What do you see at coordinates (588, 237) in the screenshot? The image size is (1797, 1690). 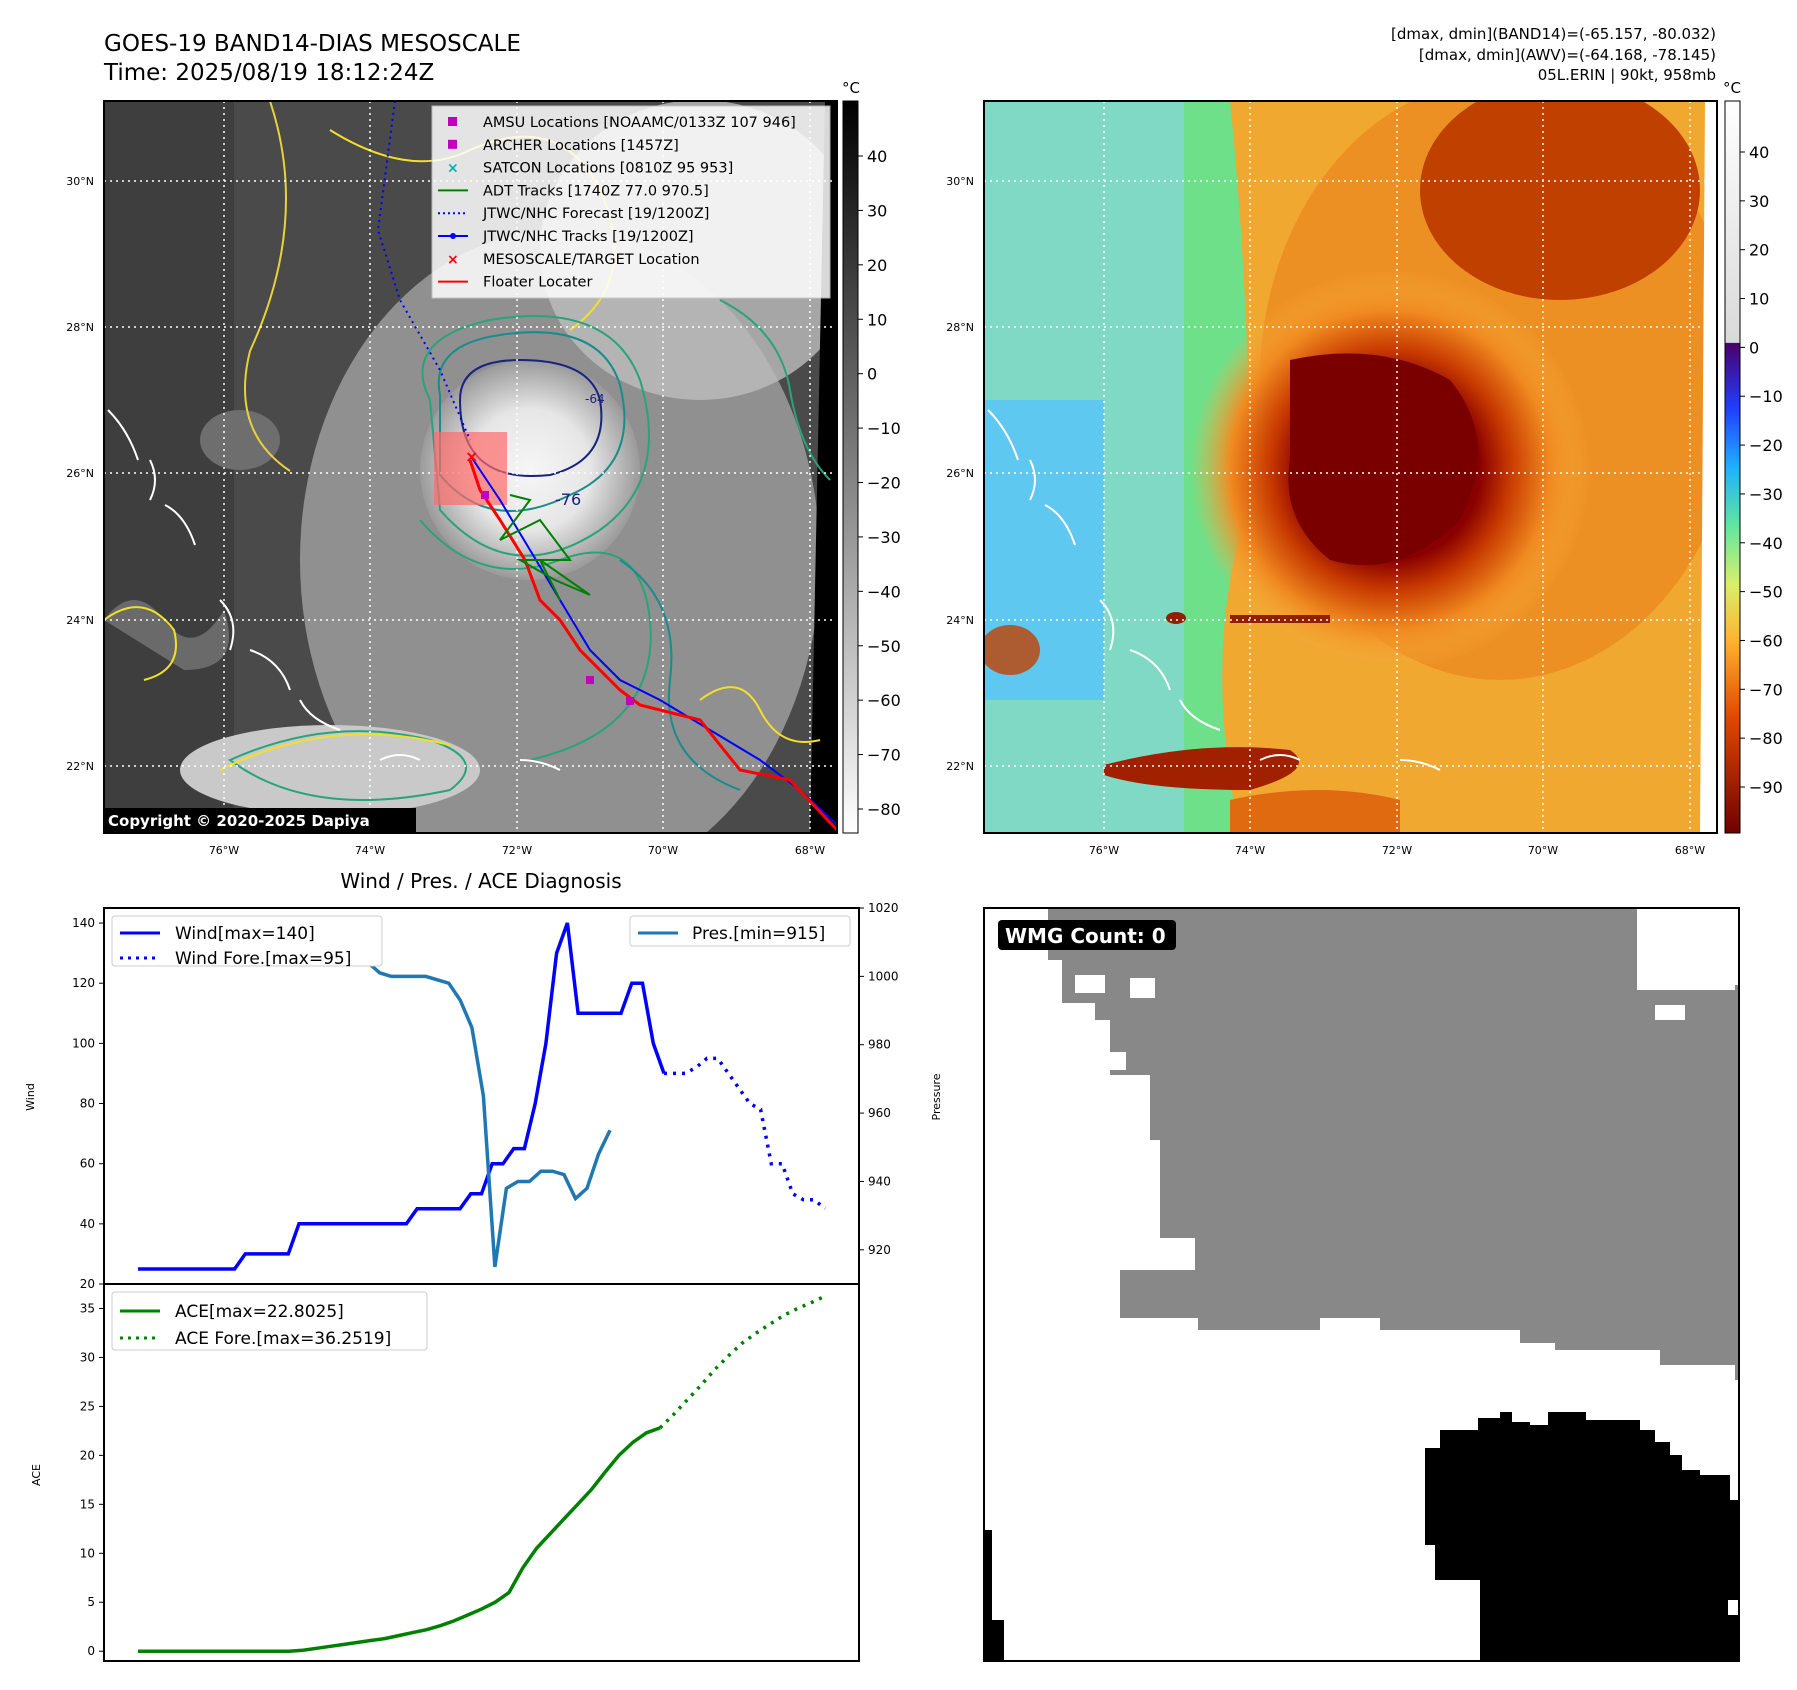 I see `map-legend-label: JTWC/NHC Tracks [19/1200Z]` at bounding box center [588, 237].